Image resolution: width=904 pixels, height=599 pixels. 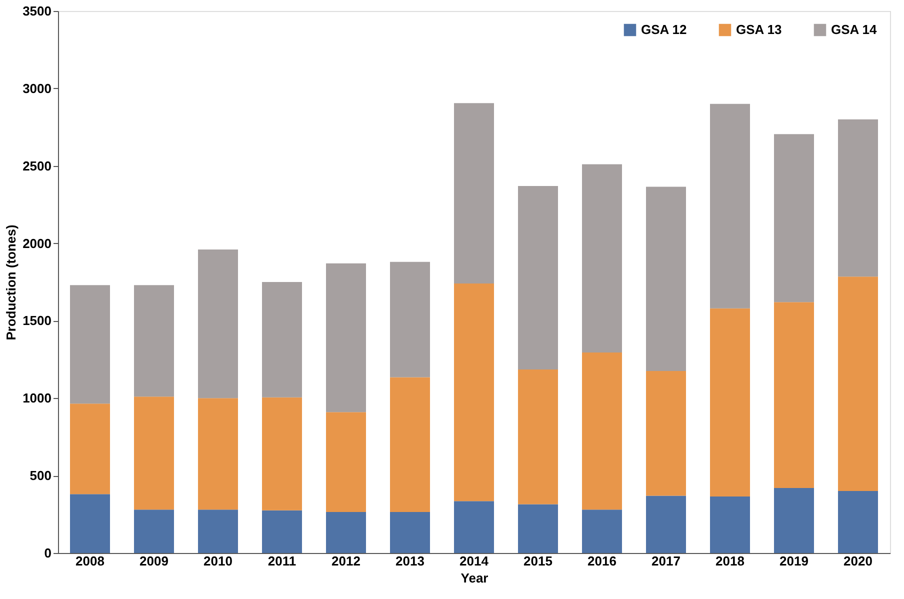 I want to click on legend-label: GSA 12, so click(x=664, y=29).